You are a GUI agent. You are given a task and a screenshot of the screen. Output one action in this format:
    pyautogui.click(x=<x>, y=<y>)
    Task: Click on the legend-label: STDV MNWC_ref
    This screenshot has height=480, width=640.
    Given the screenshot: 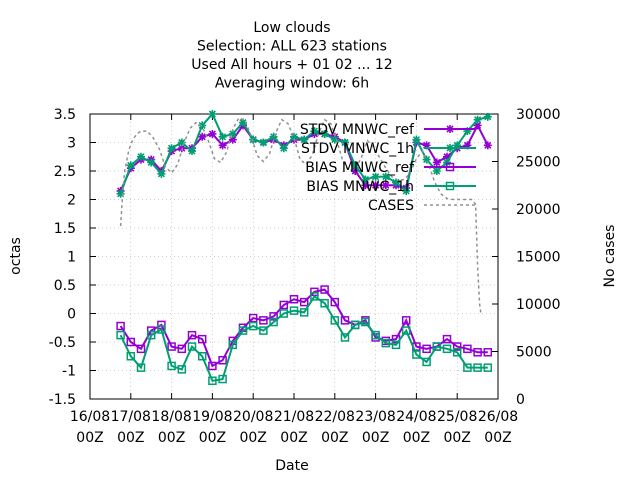 What is the action you would take?
    pyautogui.click(x=357, y=130)
    